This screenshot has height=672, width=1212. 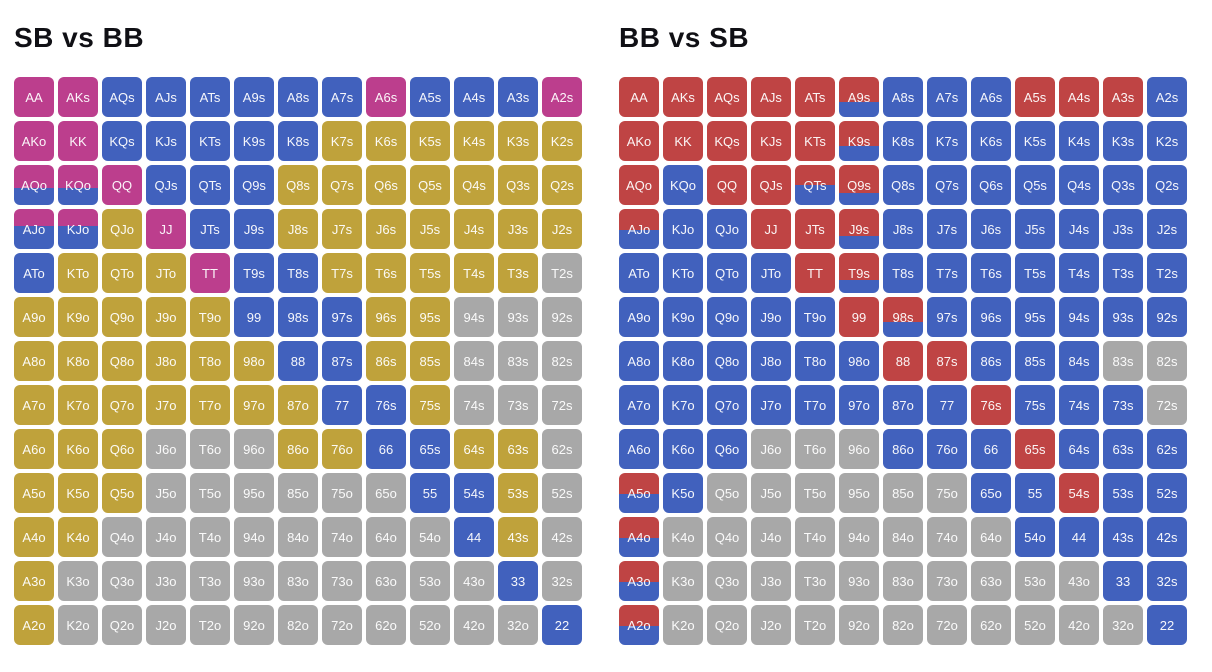 What do you see at coordinates (727, 229) in the screenshot?
I see `hand-cell-qjo: QJo` at bounding box center [727, 229].